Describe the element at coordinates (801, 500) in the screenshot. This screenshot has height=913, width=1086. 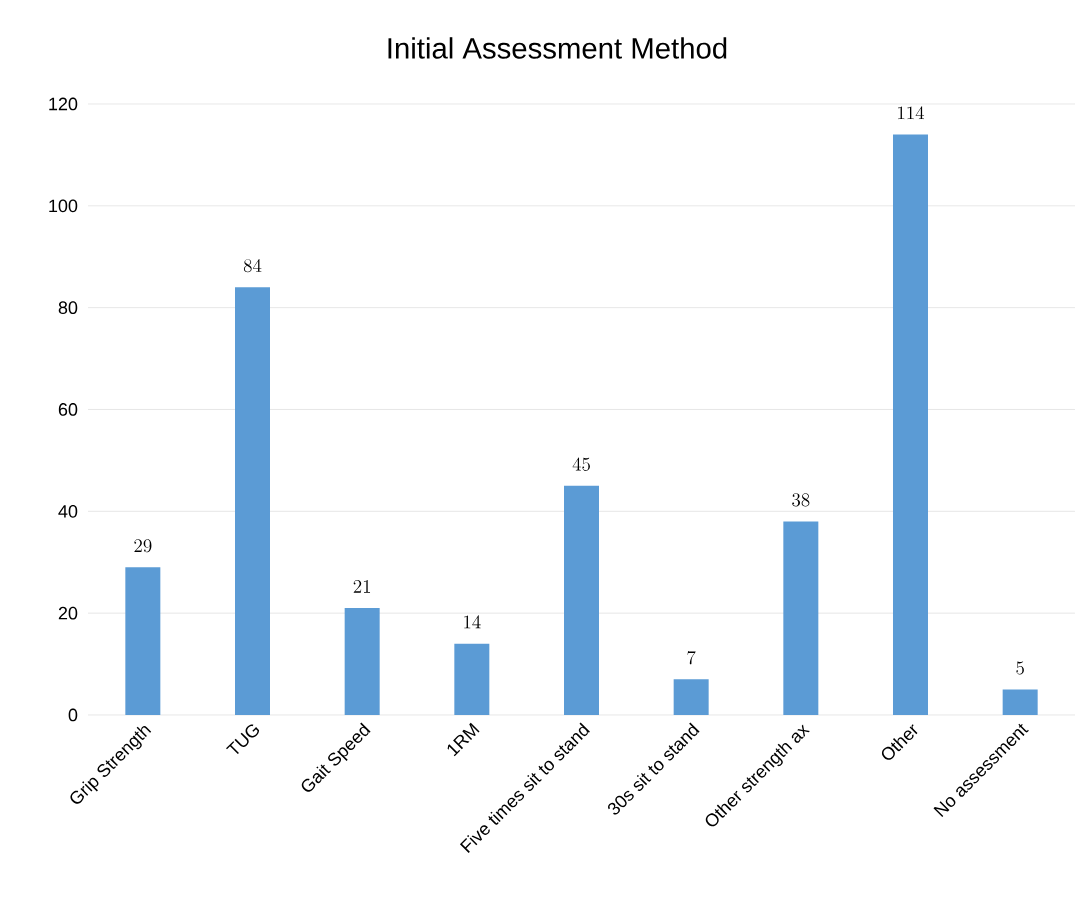
I see `data-label: 38` at that location.